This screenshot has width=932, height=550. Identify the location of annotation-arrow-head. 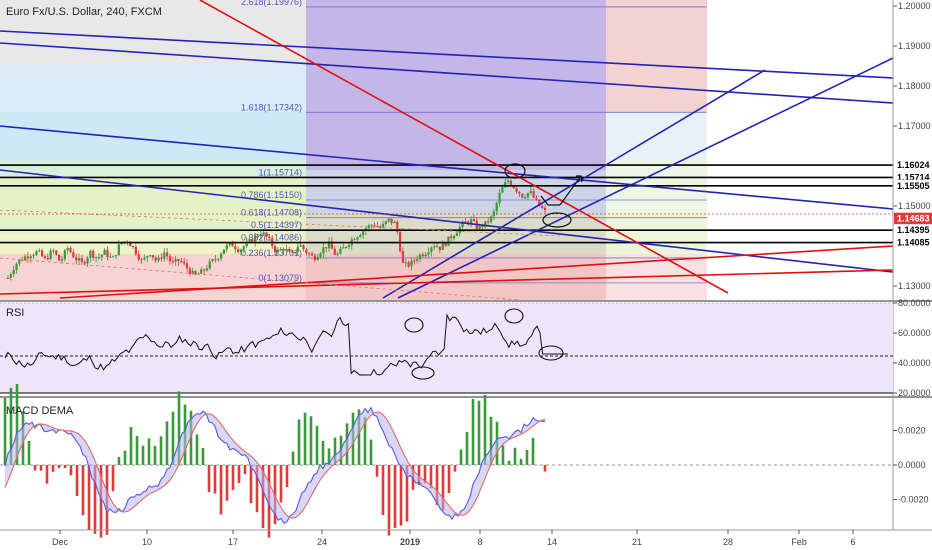
(579, 179).